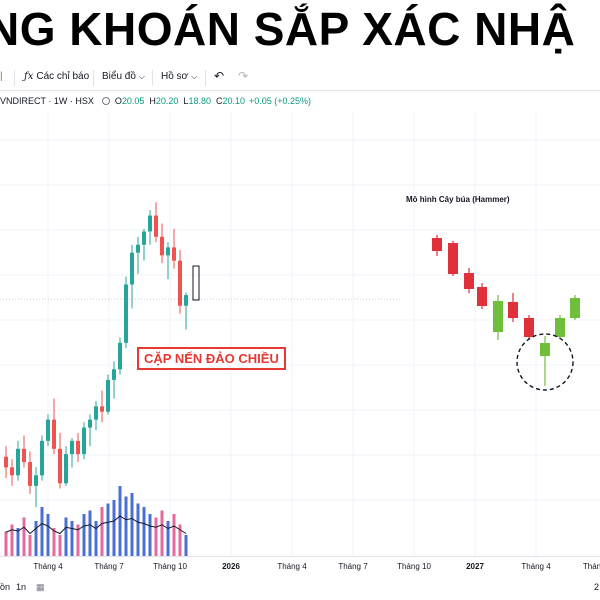  I want to click on status-dot-icon, so click(105, 101).